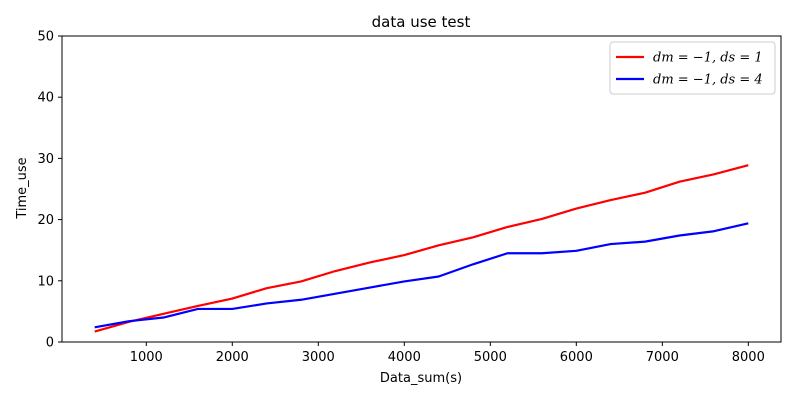 The width and height of the screenshot is (800, 400). I want to click on y-tick-label: 20, so click(45, 220).